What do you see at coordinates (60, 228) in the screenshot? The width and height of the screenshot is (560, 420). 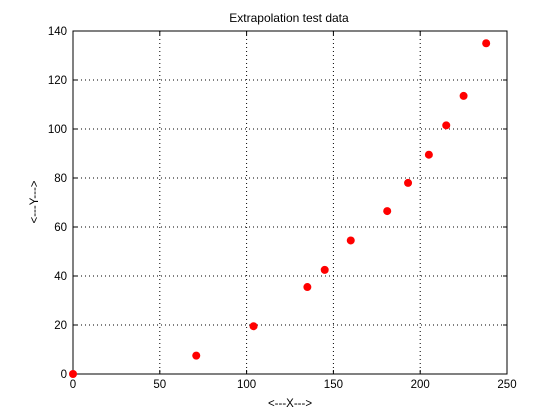 I see `y-tick-label: 60` at bounding box center [60, 228].